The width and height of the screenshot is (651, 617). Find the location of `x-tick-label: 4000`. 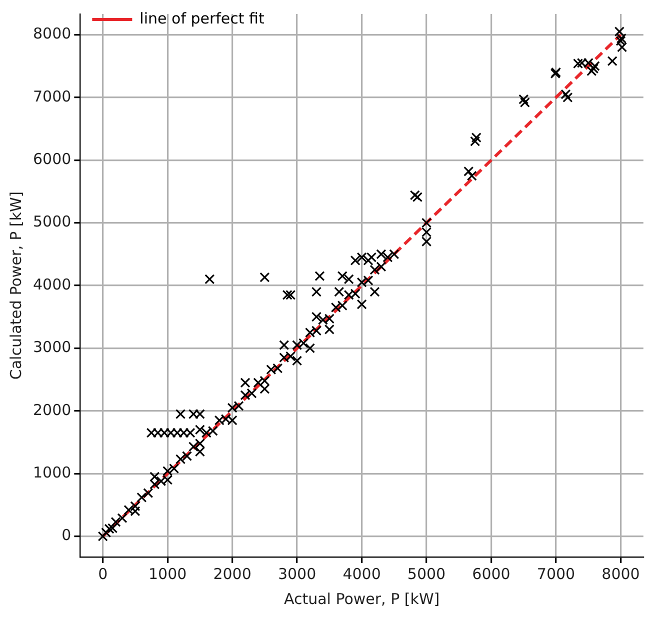

x-tick-label: 4000 is located at coordinates (361, 573).